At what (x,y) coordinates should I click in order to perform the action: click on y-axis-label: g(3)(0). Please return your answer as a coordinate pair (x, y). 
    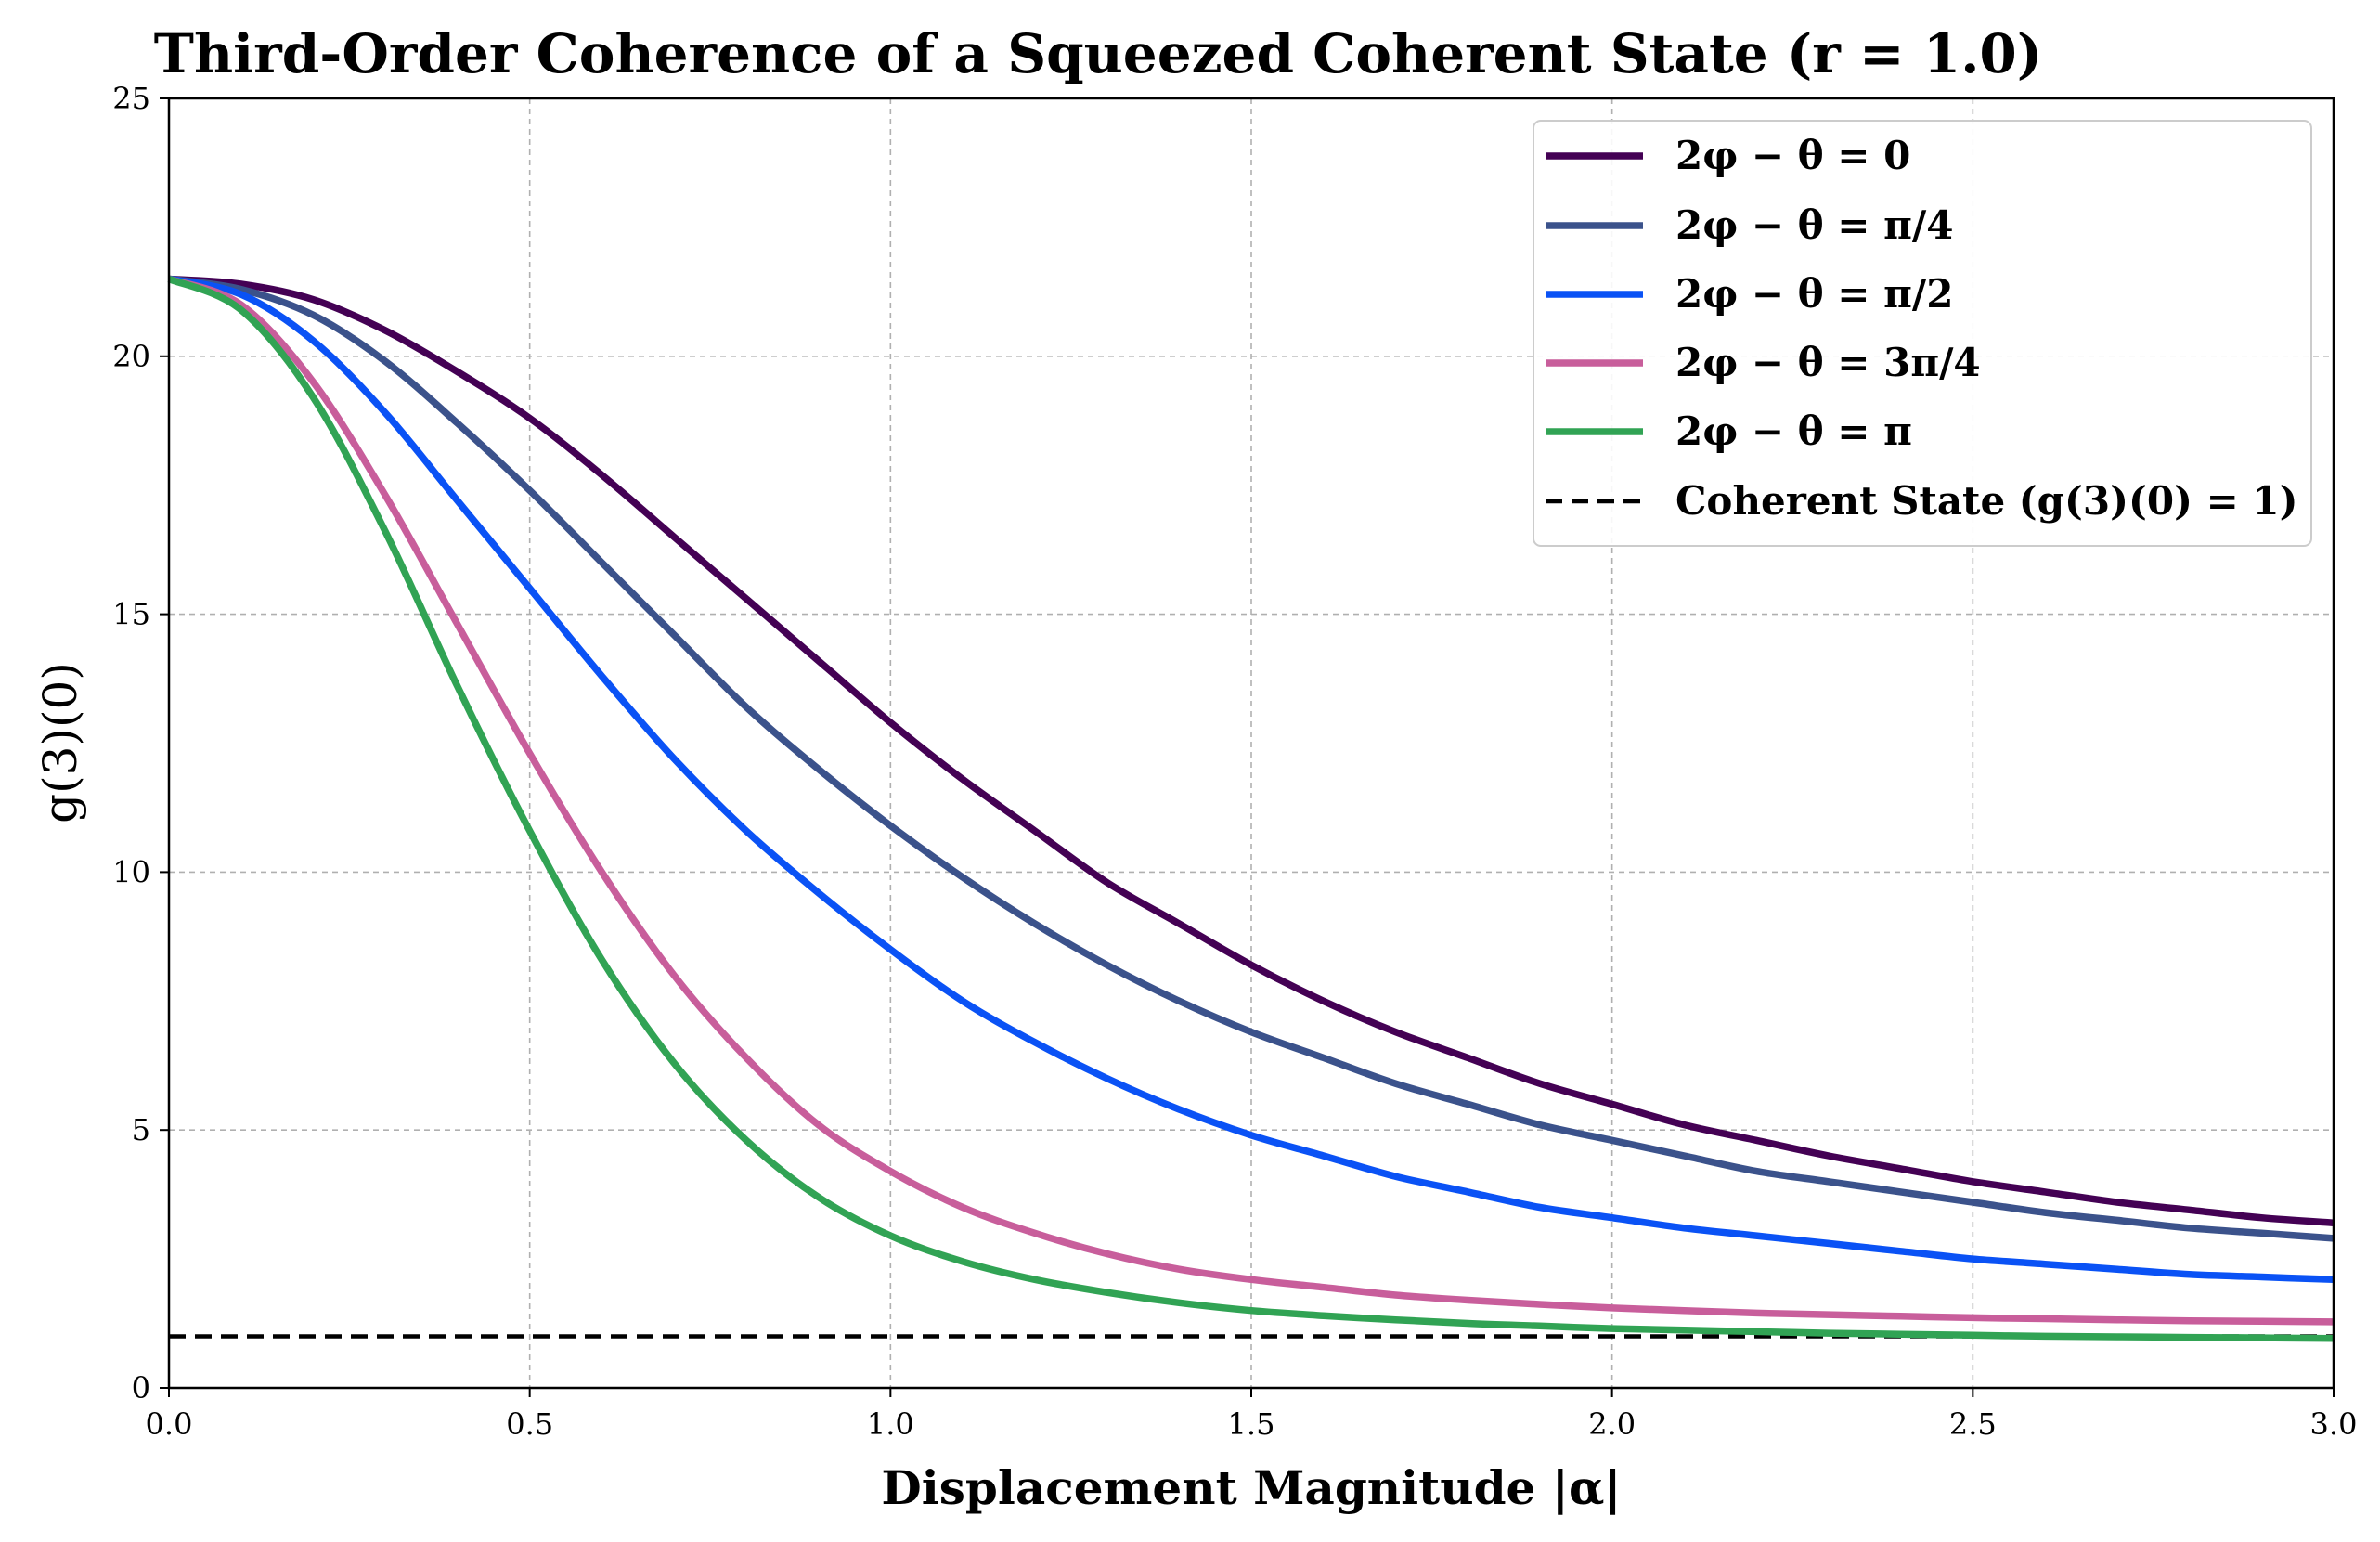
    Looking at the image, I should click on (60, 742).